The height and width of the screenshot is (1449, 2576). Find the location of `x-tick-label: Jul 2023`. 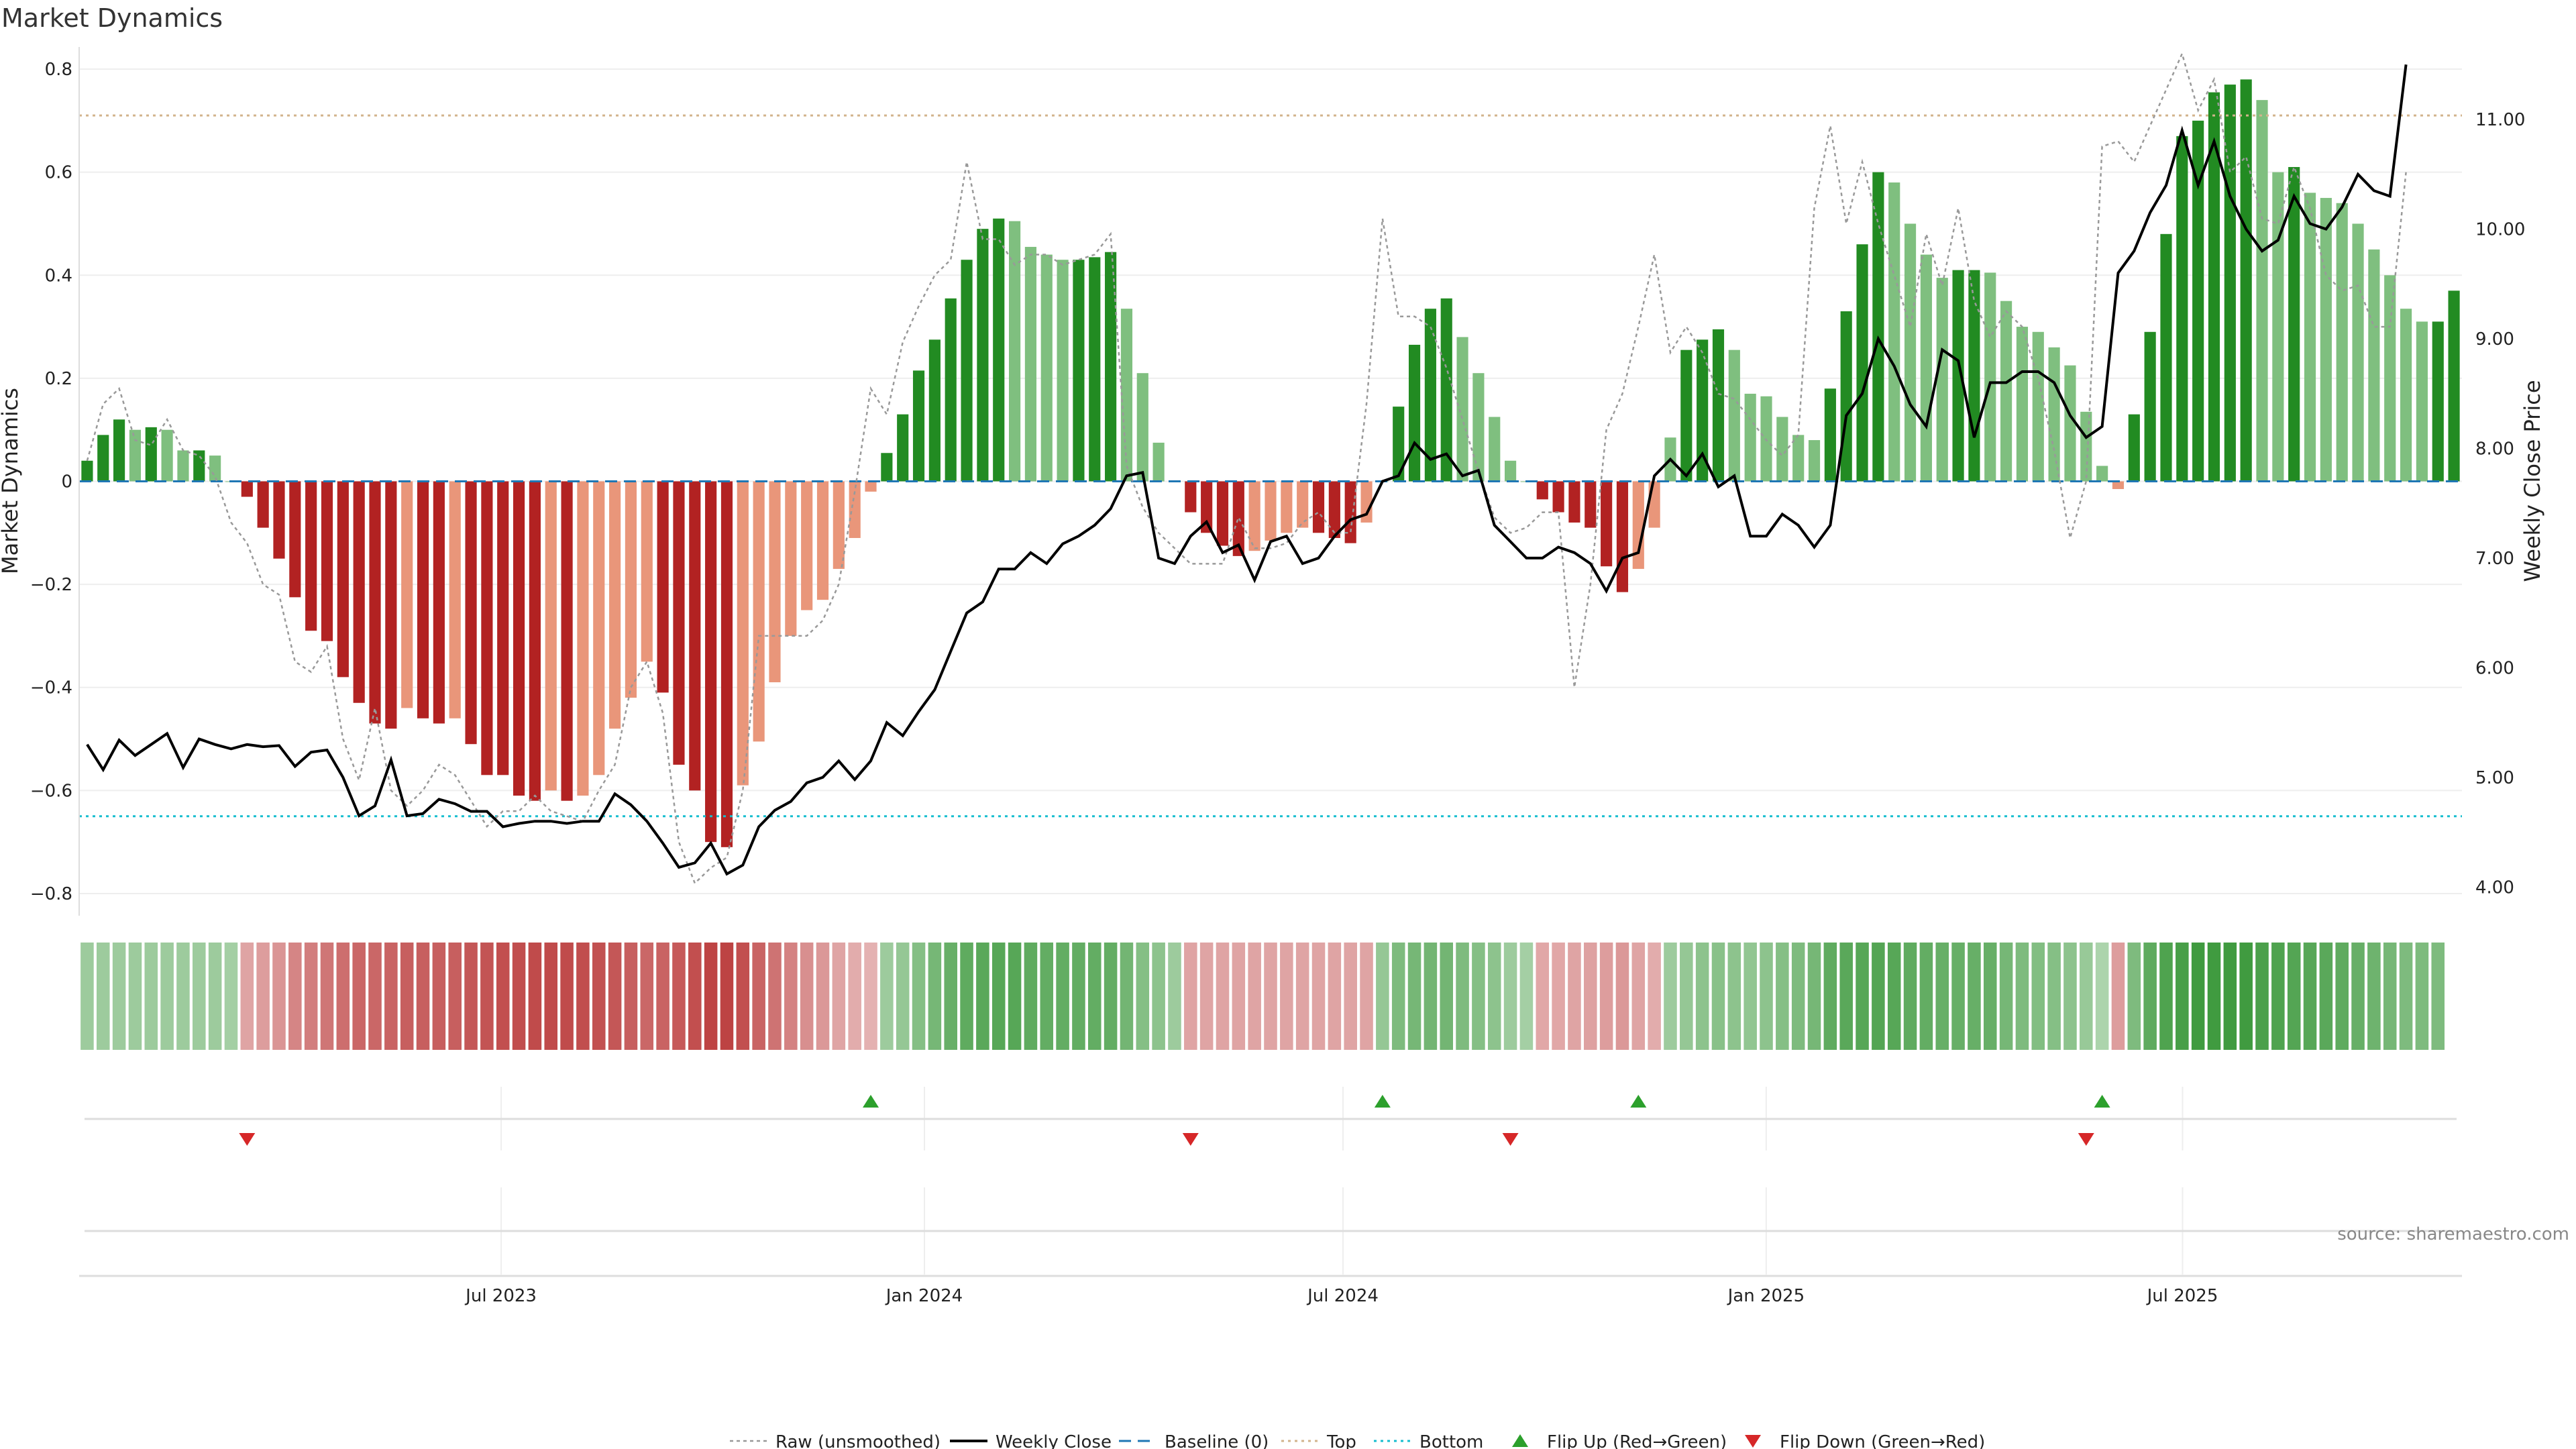

x-tick-label: Jul 2023 is located at coordinates (500, 1296).